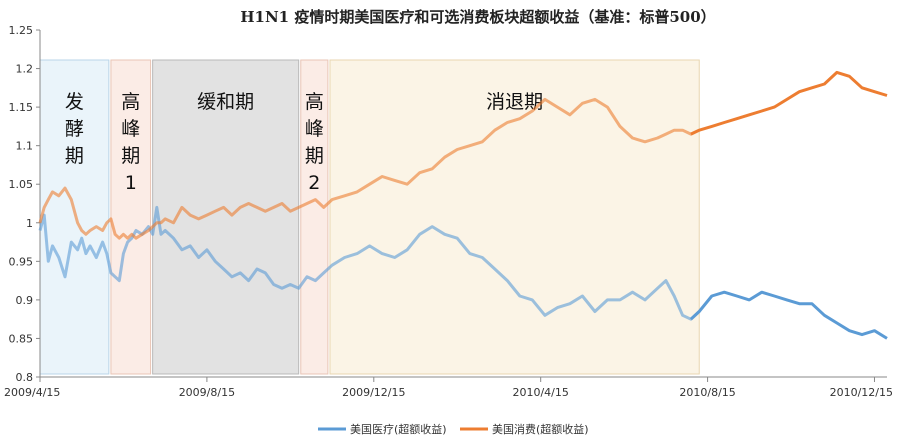 This screenshot has height=439, width=897. Describe the element at coordinates (21, 184) in the screenshot. I see `y-tick-label-5: 1.05` at that location.